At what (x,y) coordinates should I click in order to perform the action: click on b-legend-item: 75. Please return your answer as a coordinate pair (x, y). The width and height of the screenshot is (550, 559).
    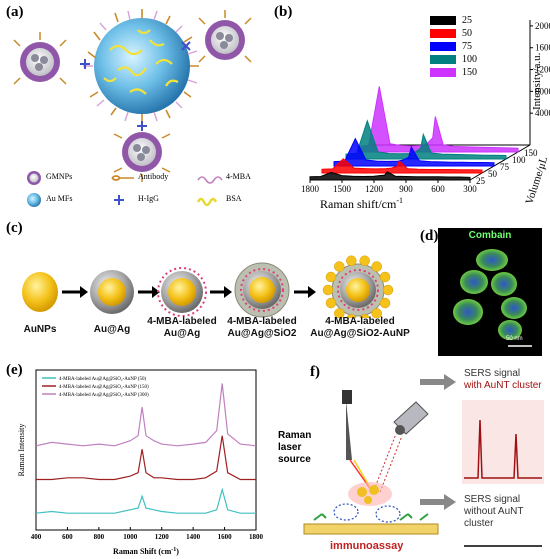
    Looking at the image, I should click on (461, 46).